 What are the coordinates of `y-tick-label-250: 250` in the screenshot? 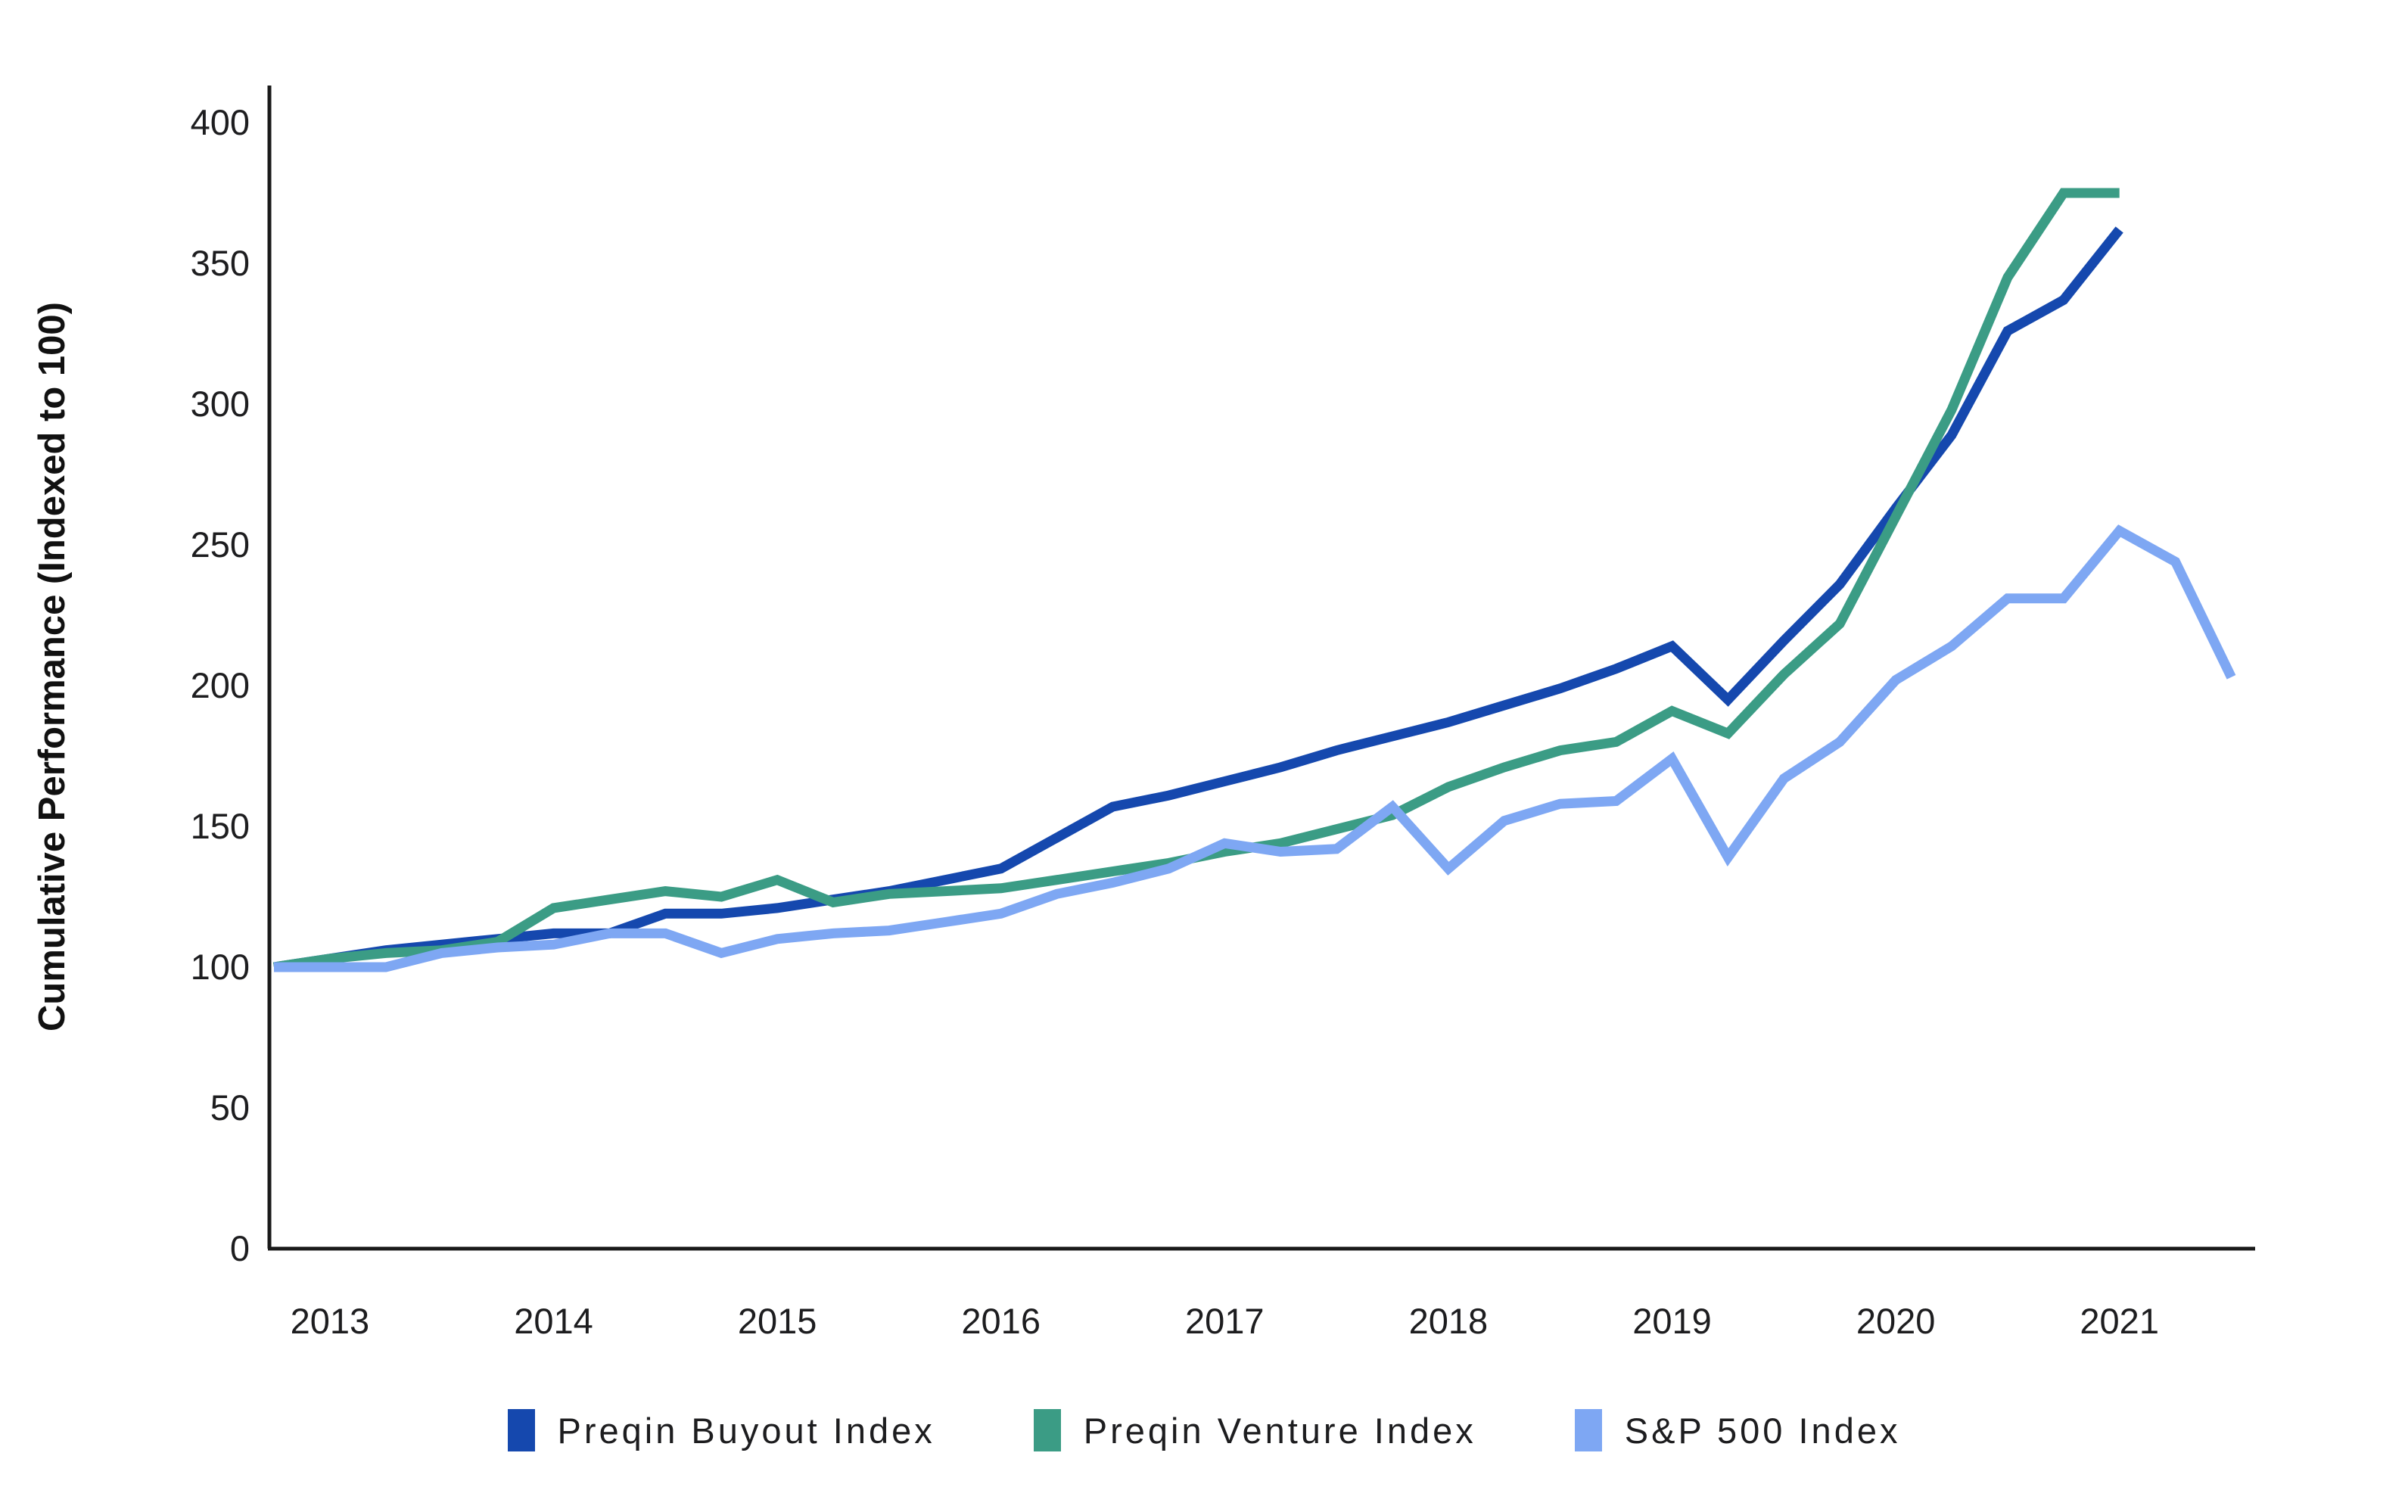 It's located at (220, 544).